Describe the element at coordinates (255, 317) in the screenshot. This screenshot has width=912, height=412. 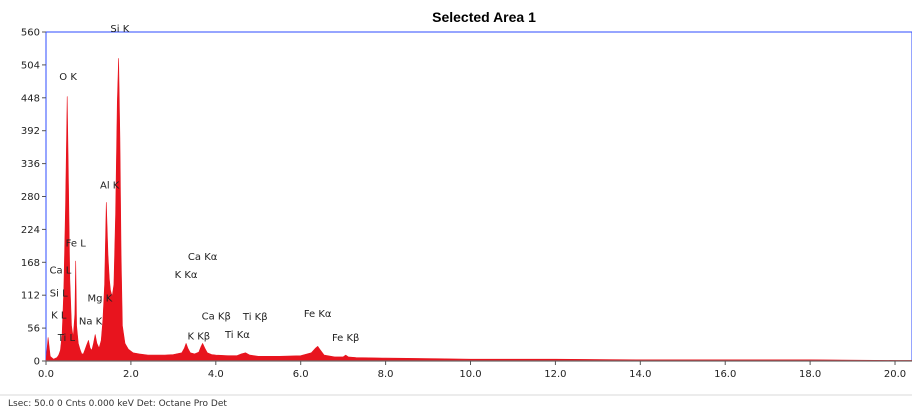
I see `peak-label: Ti Kβ` at that location.